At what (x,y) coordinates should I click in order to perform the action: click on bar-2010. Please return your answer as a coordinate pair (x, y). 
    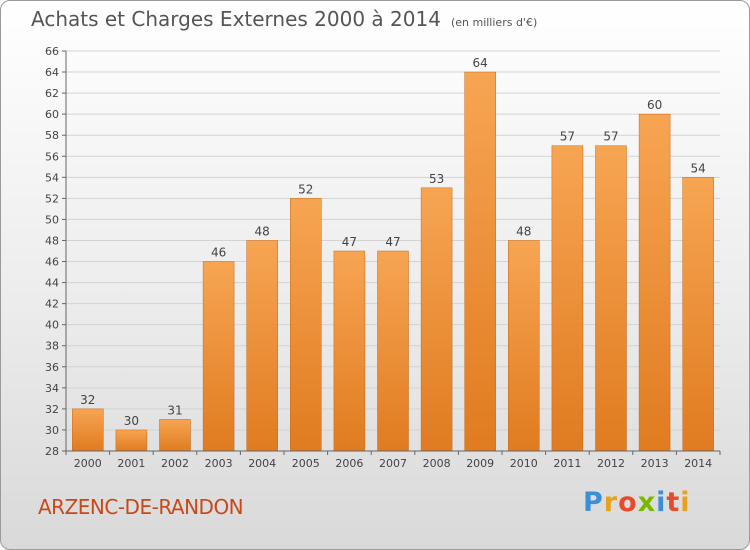
    Looking at the image, I should click on (524, 346).